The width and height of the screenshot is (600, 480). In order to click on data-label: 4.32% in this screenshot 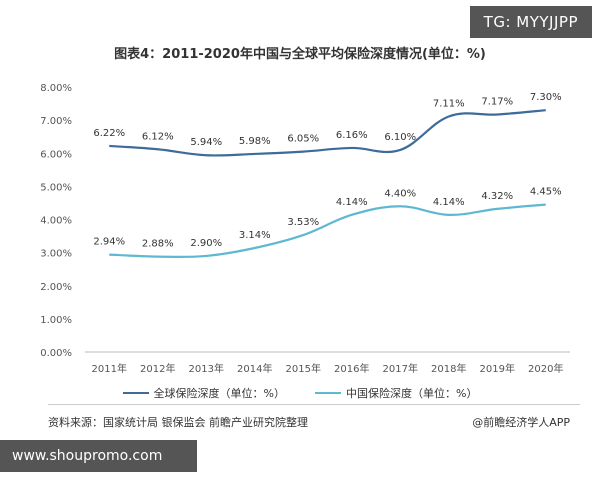, I will do `click(497, 196)`.